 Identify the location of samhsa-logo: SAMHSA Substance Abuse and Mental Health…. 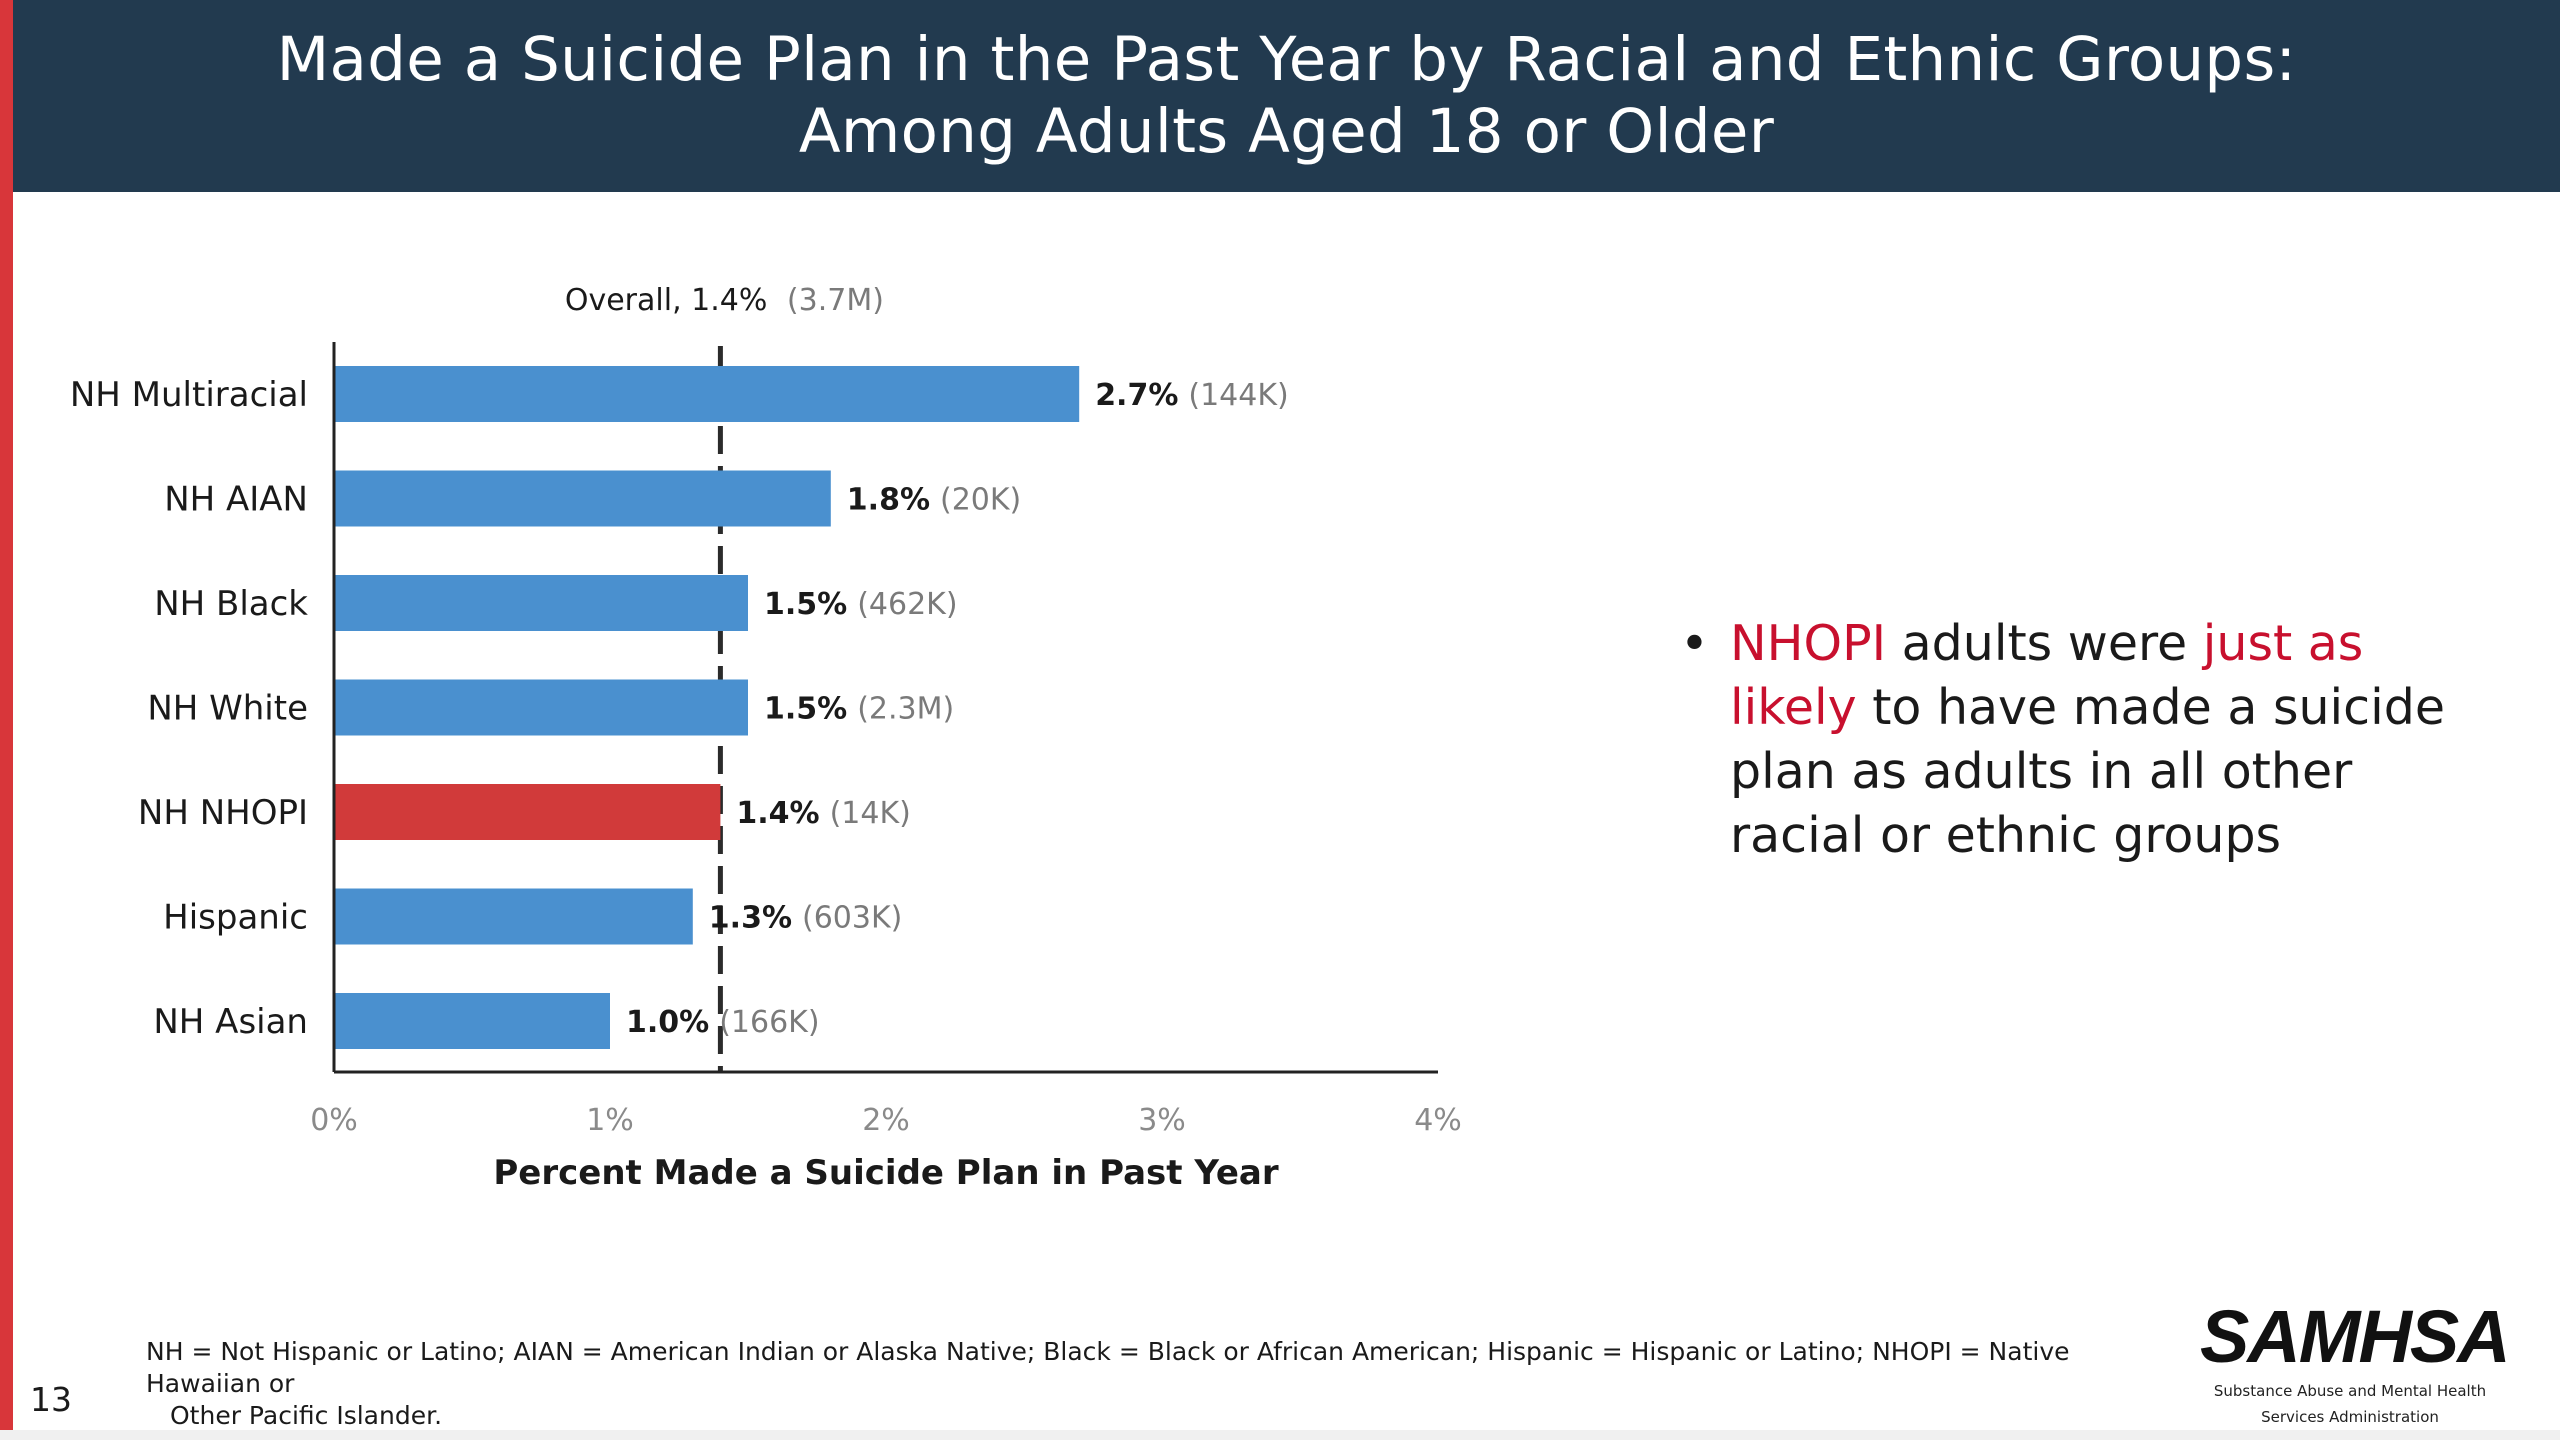
(2355, 1361).